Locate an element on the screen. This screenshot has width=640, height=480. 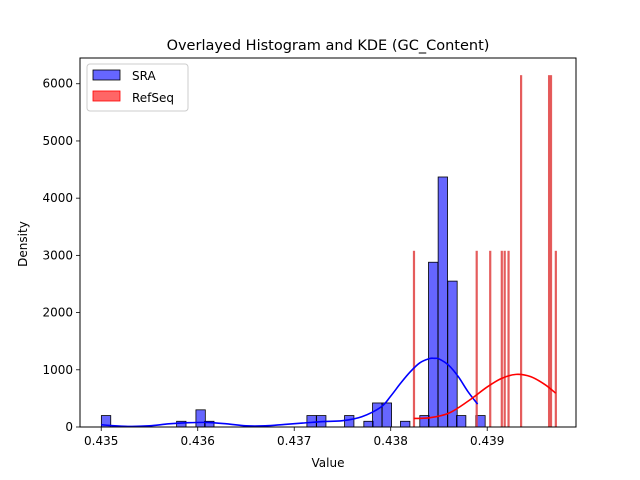
y-tick-label-6: 6000 is located at coordinates (57, 84).